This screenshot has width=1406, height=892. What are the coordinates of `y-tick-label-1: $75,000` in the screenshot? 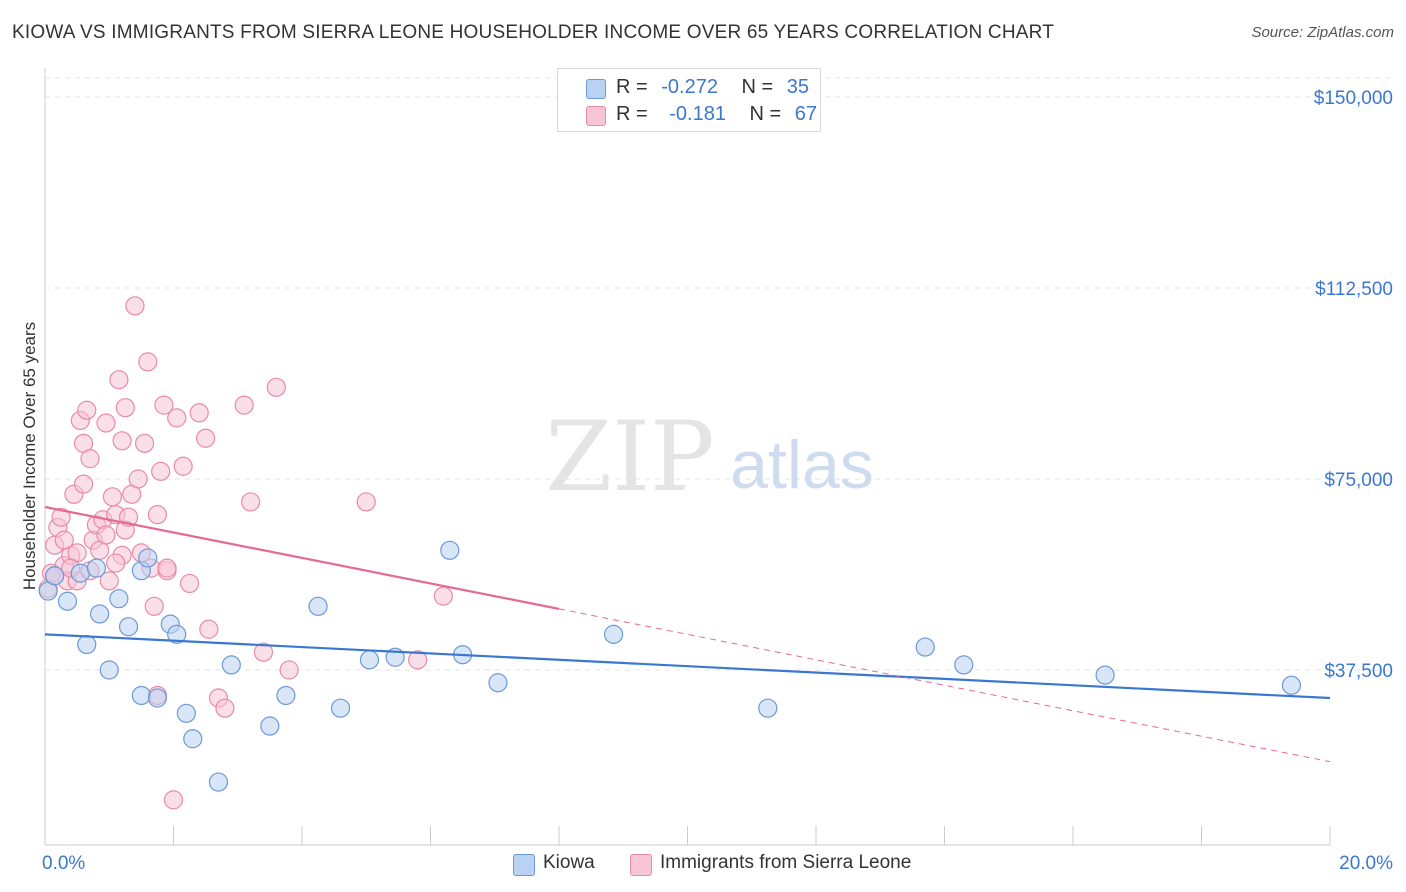 It's located at (1358, 480).